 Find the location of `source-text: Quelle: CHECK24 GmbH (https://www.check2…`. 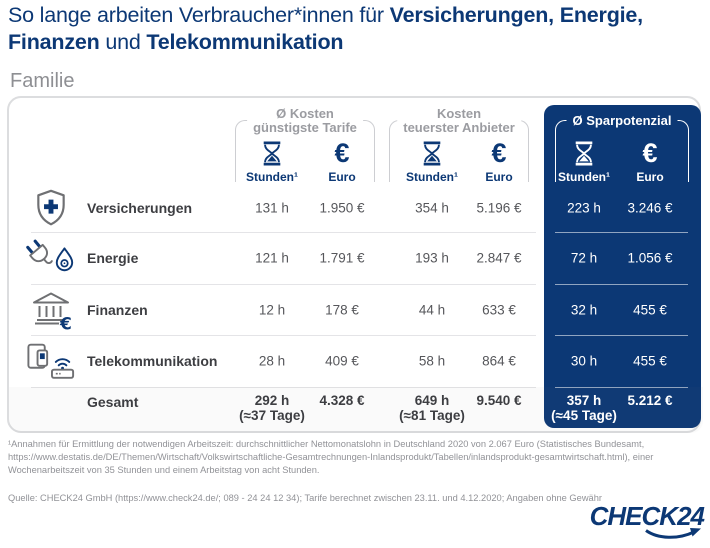

source-text: Quelle: CHECK24 GmbH (https://www.check2… is located at coordinates (305, 498).